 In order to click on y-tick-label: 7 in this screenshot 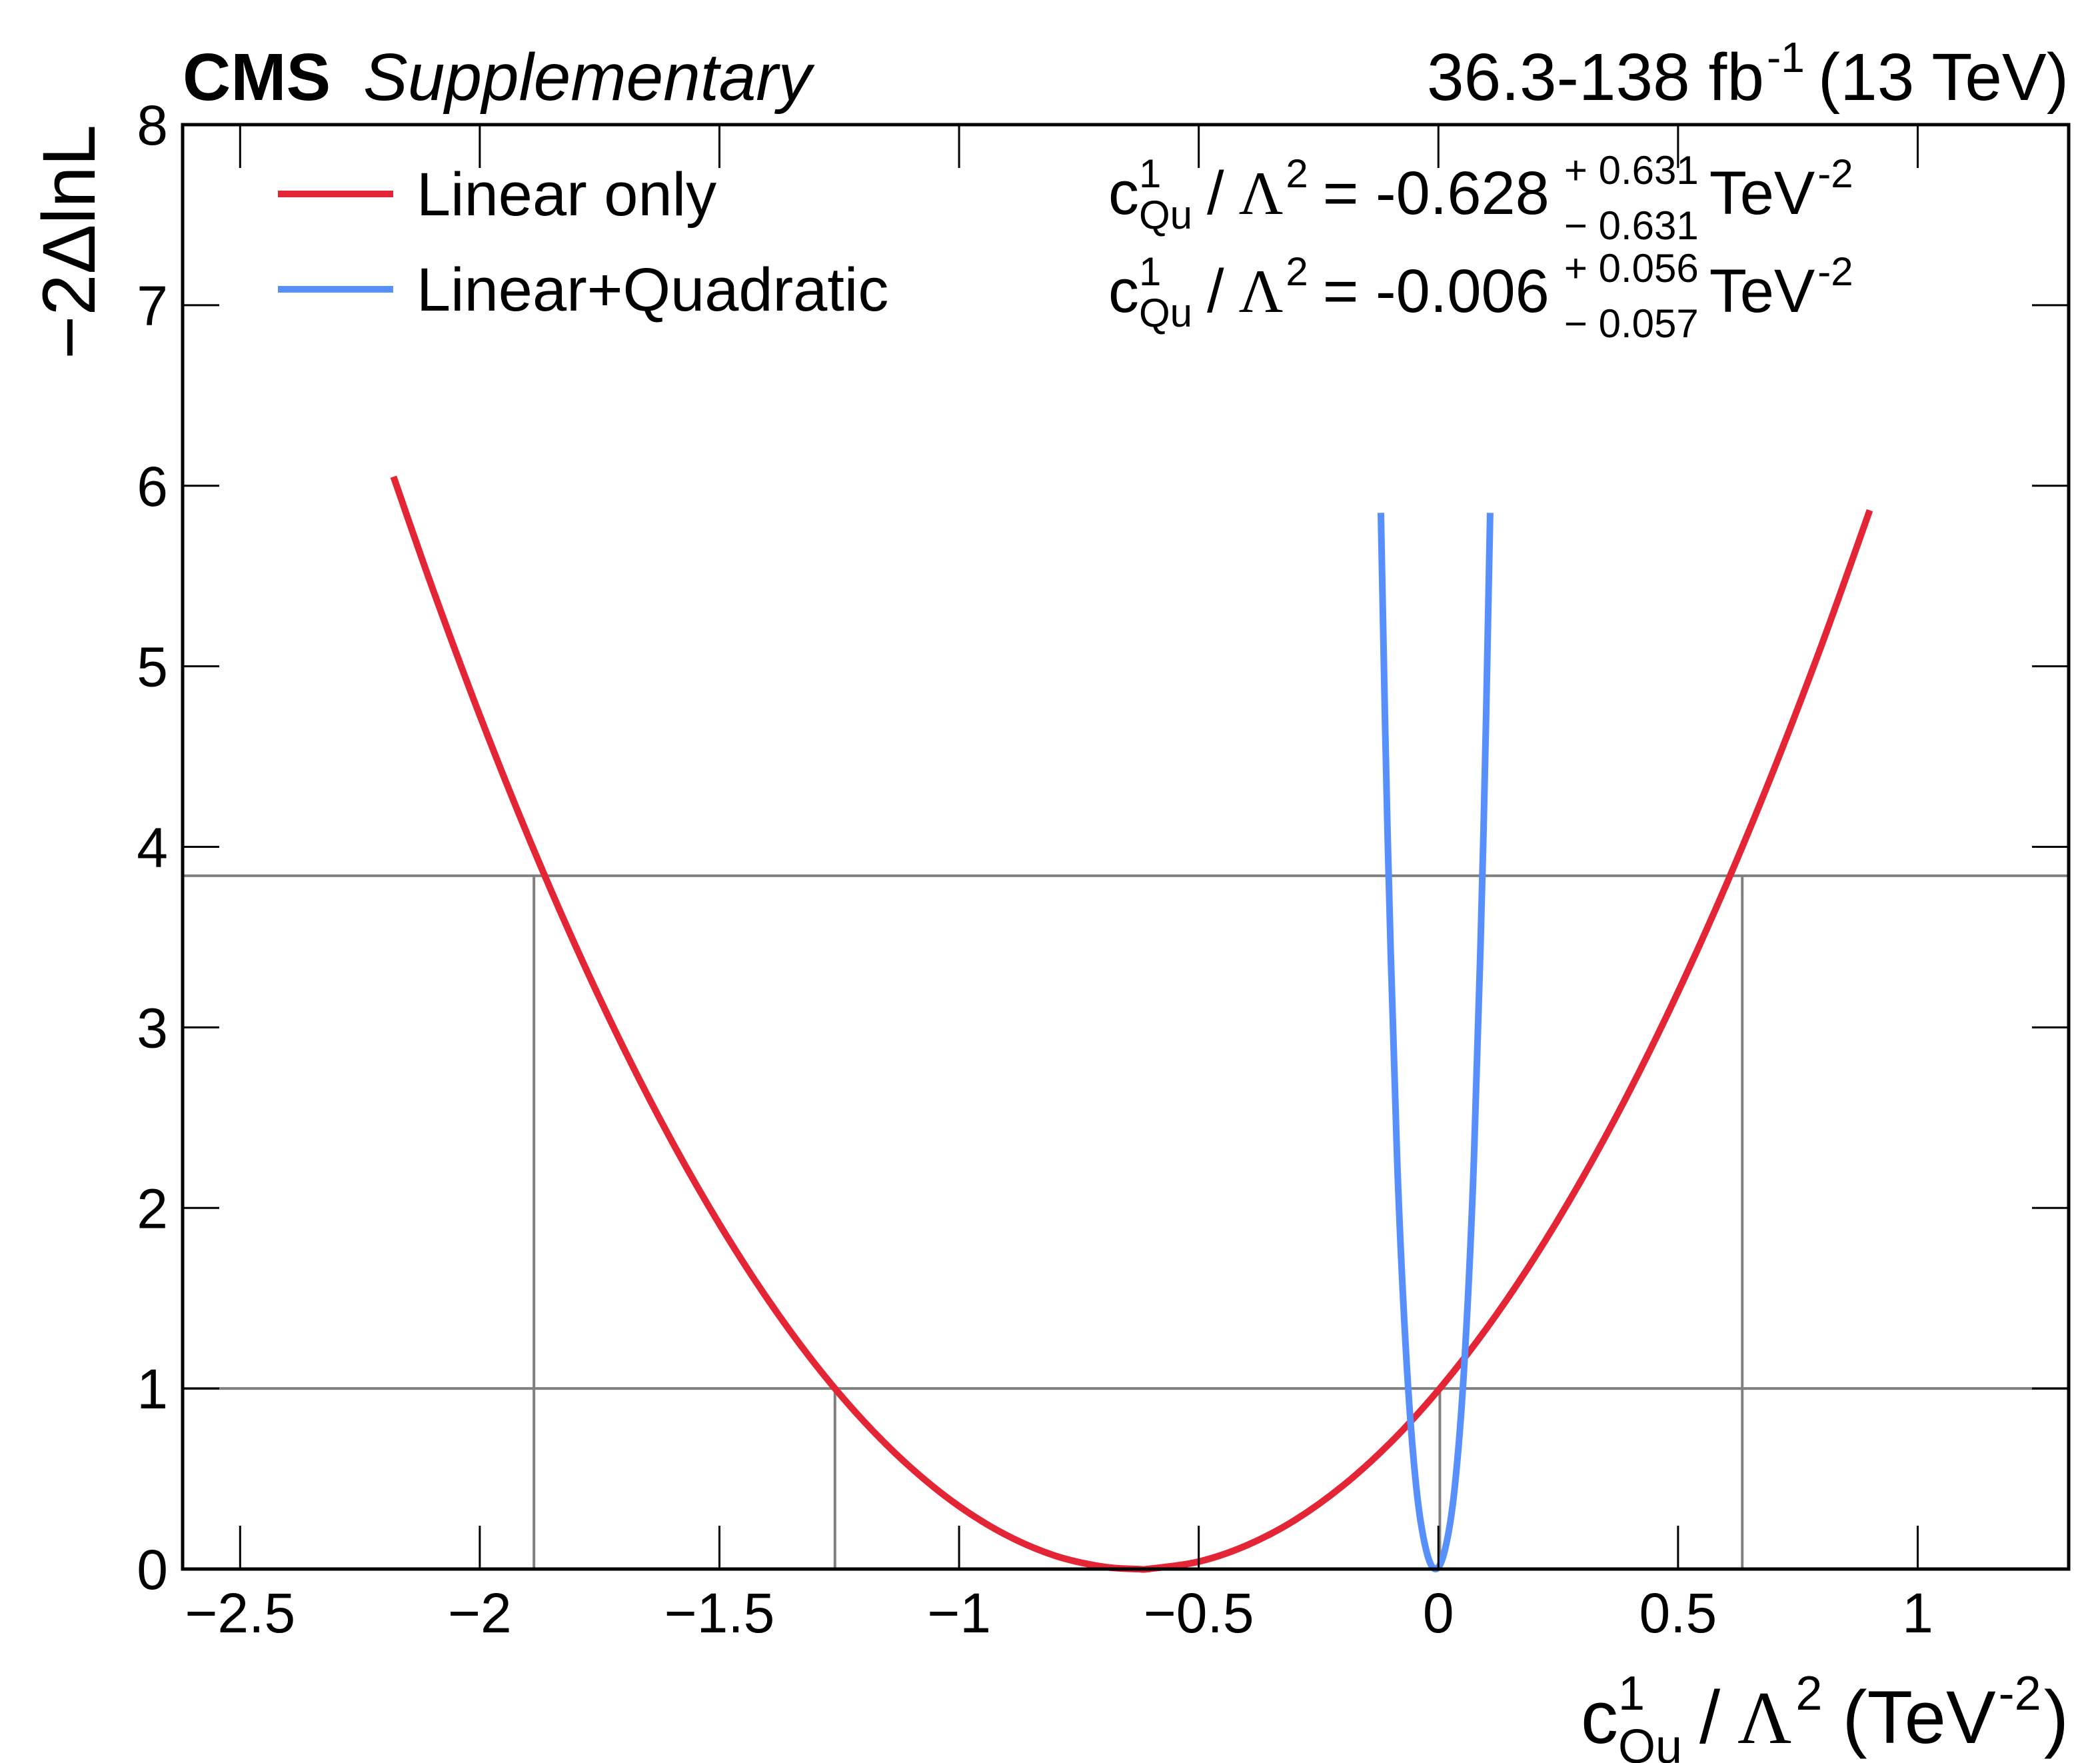, I will do `click(152, 306)`.